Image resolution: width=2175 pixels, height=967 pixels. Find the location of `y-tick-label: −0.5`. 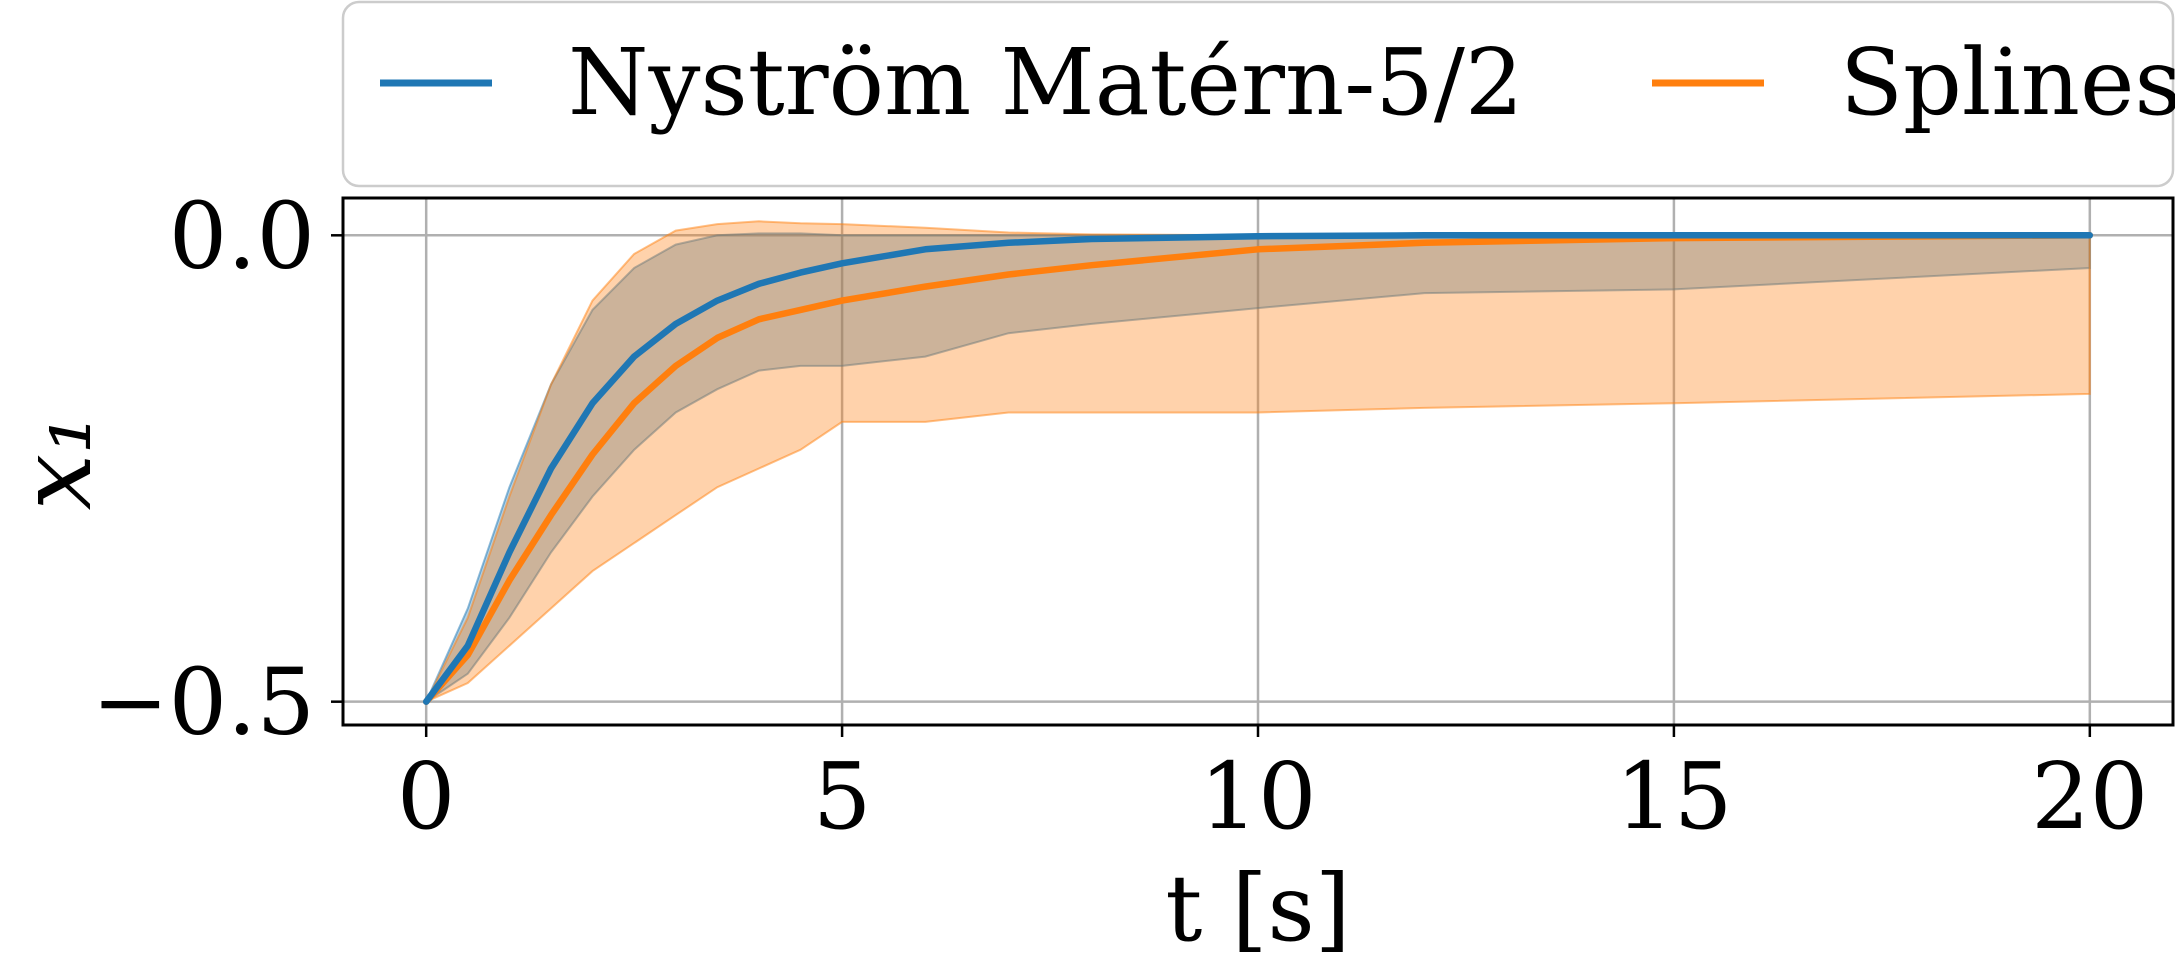

y-tick-label: −0.5 is located at coordinates (203, 702).